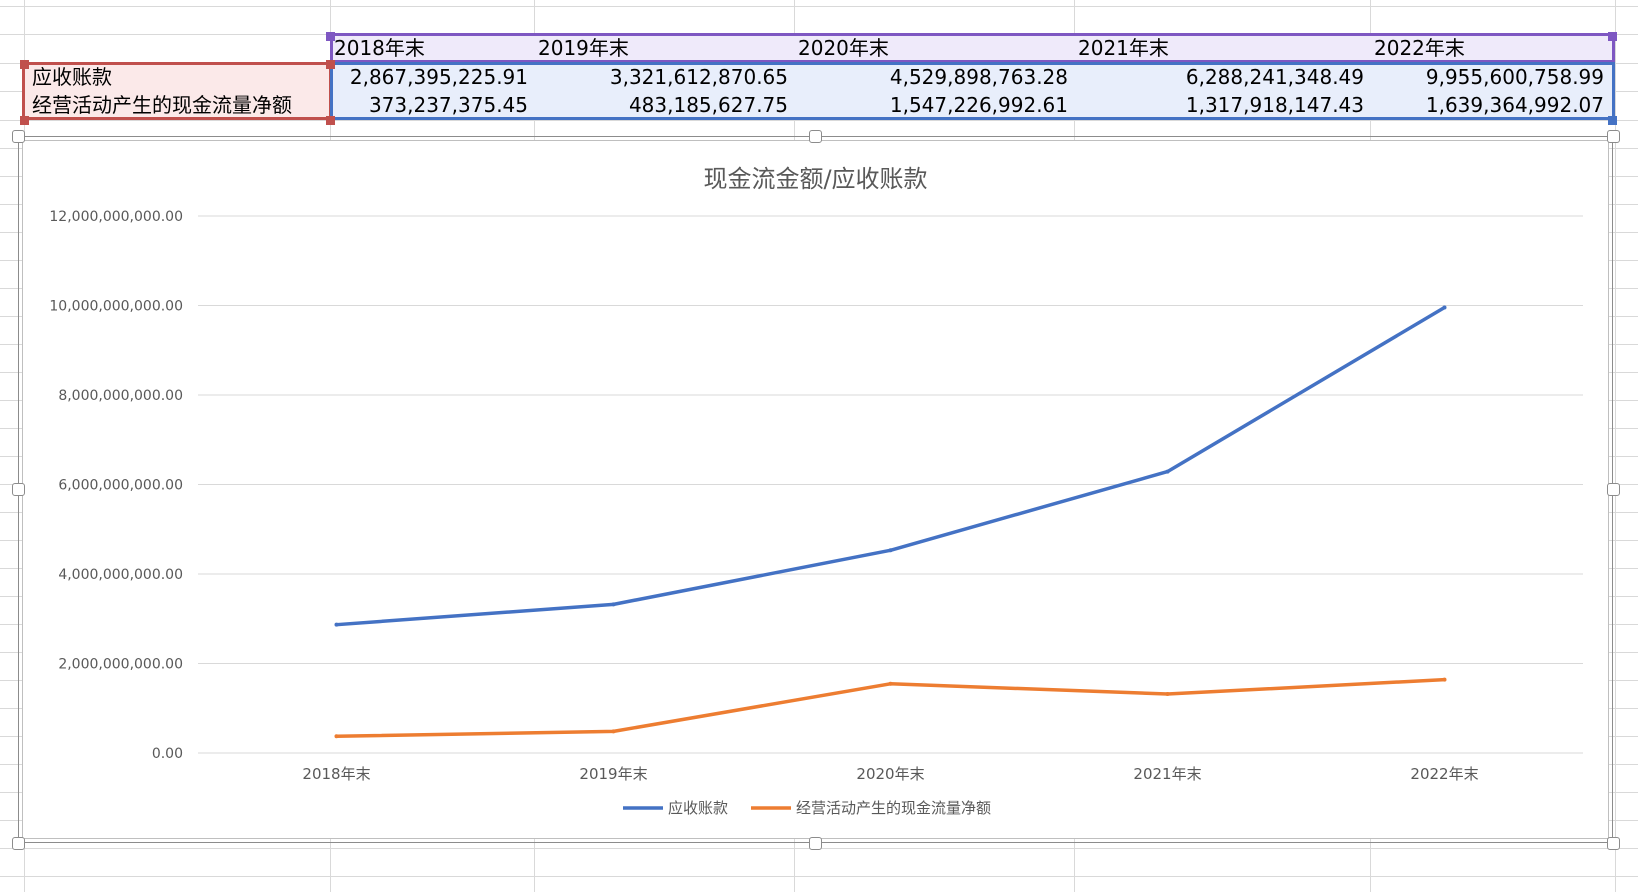  Describe the element at coordinates (162, 105) in the screenshot. I see `row-label-operating-cashflow: 经营活动产生的现金流量净额` at that location.